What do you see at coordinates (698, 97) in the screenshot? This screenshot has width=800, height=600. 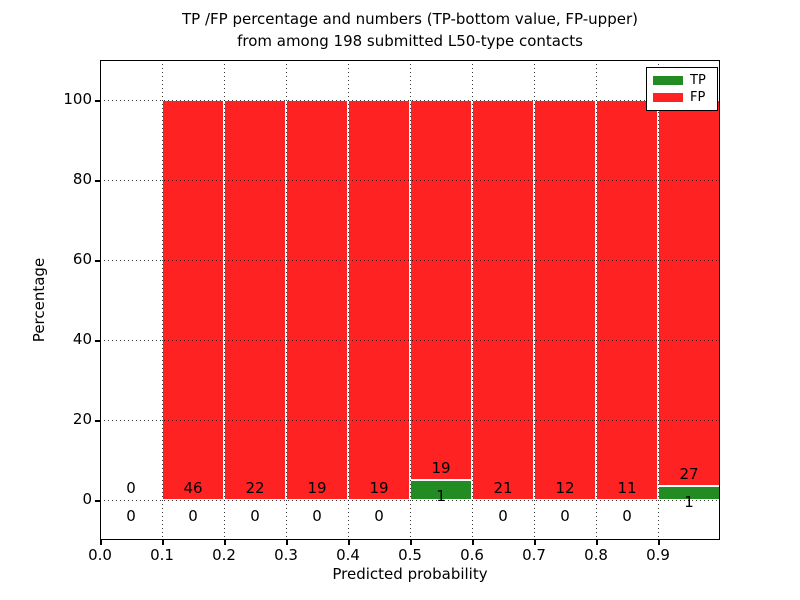 I see `legend-label: FP` at bounding box center [698, 97].